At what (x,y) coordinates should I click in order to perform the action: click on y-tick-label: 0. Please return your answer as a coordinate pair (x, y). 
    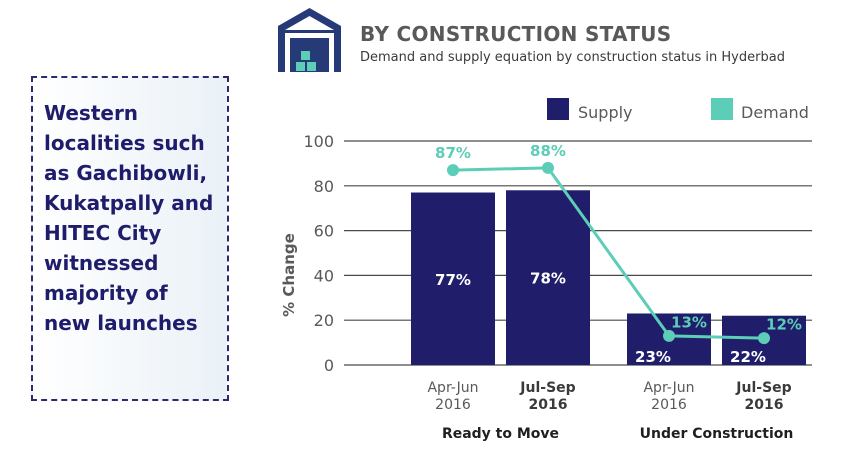
    Looking at the image, I should click on (329, 365).